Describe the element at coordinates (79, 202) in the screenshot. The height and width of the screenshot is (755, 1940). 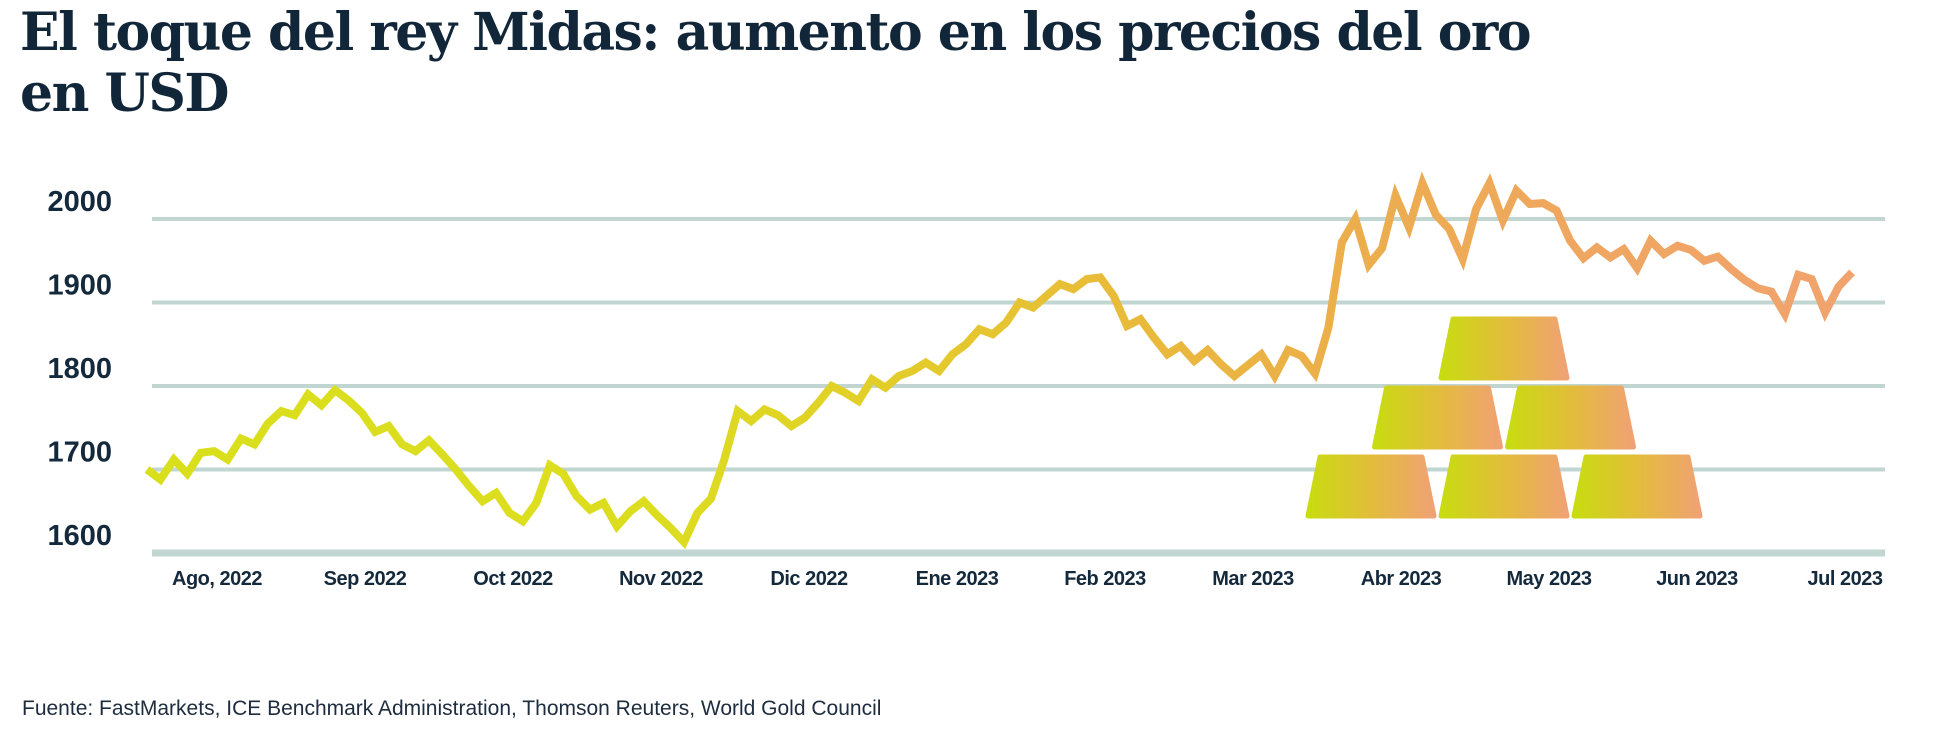
I see `y-tick-label: 2000` at that location.